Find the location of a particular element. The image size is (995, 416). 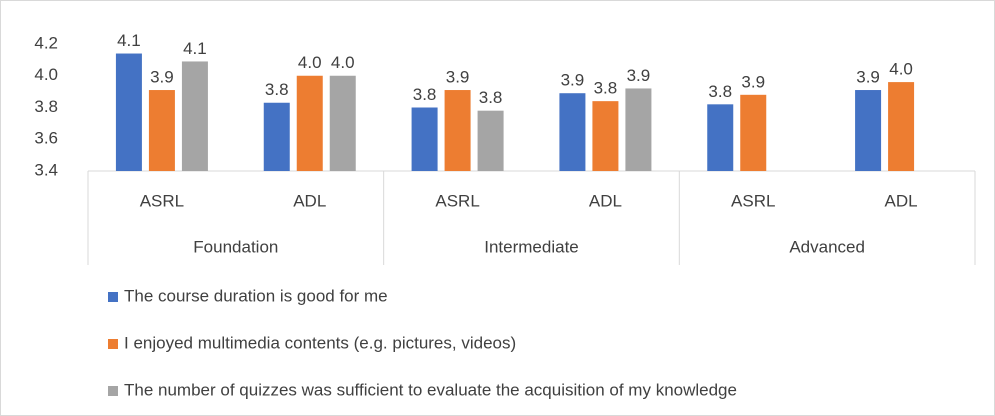

y-tick-label: 4.0 is located at coordinates (46, 74).